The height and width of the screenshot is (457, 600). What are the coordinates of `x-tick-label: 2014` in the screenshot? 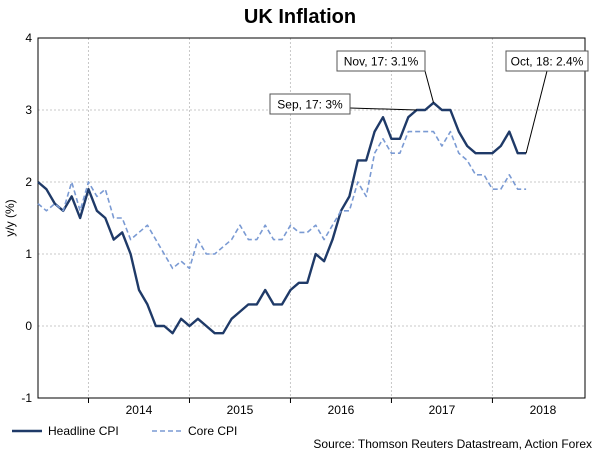 It's located at (139, 410).